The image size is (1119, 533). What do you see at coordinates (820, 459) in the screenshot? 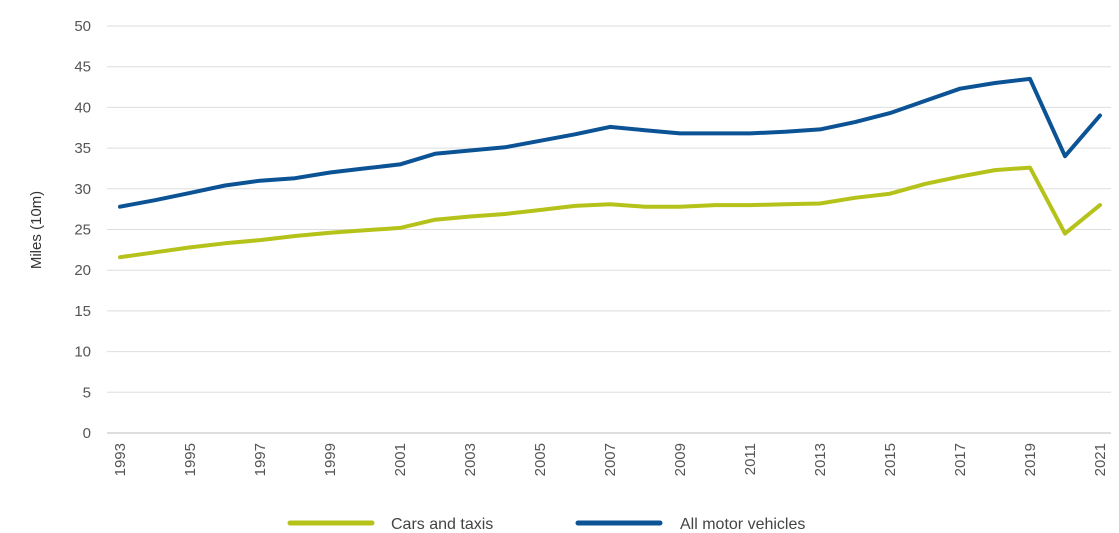
I see `x-tick-label: 2013` at bounding box center [820, 459].